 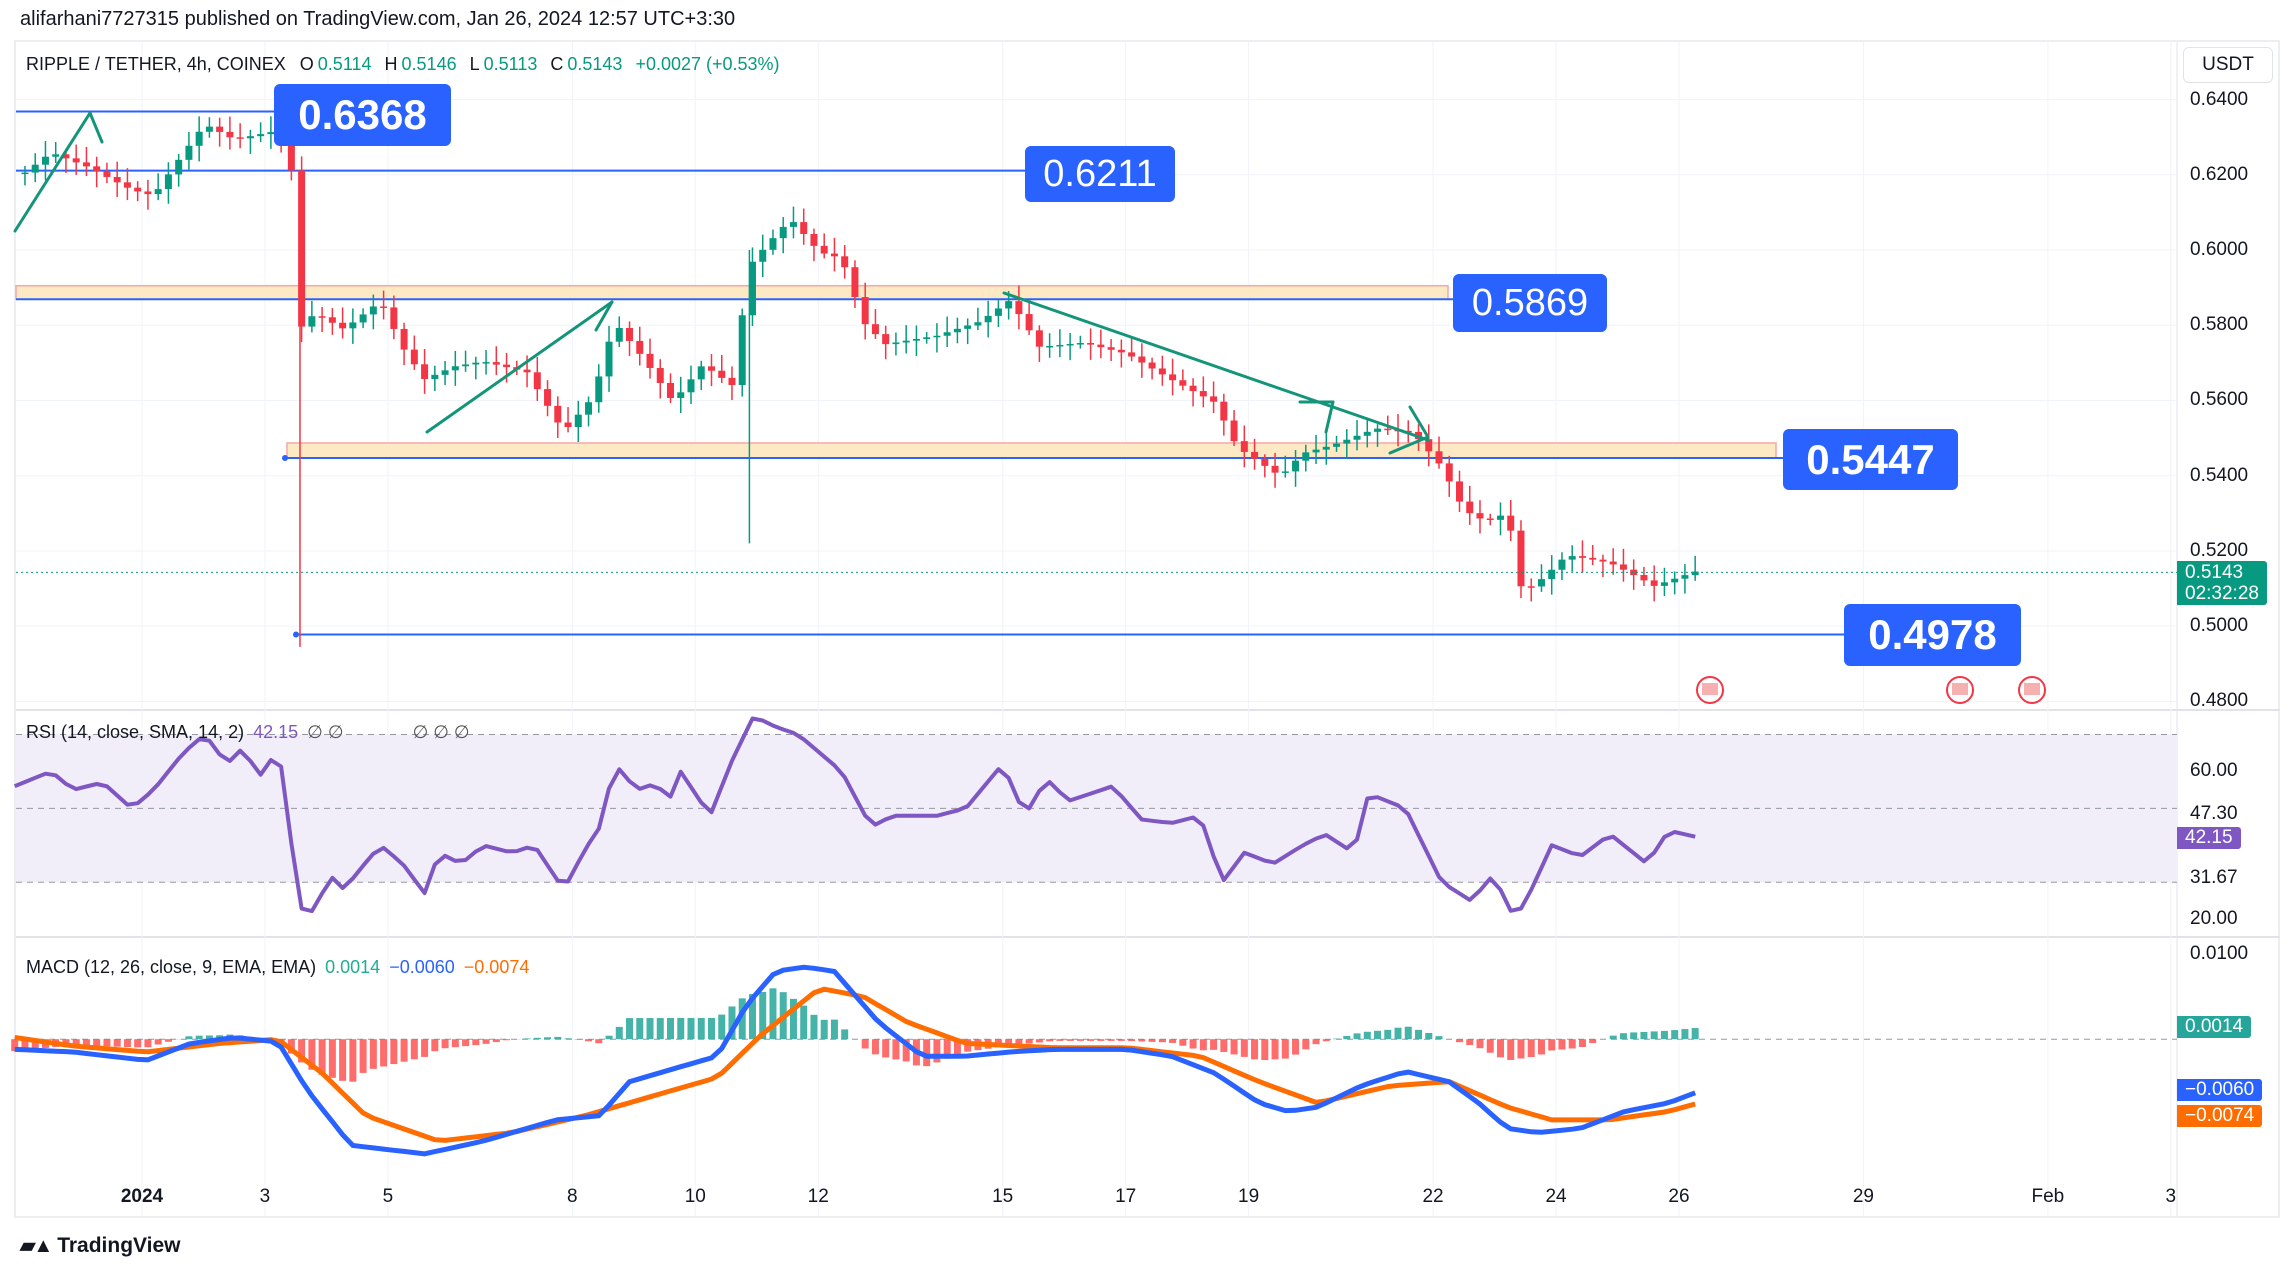 I want to click on level-label-0: 0.6368, so click(x=362, y=115).